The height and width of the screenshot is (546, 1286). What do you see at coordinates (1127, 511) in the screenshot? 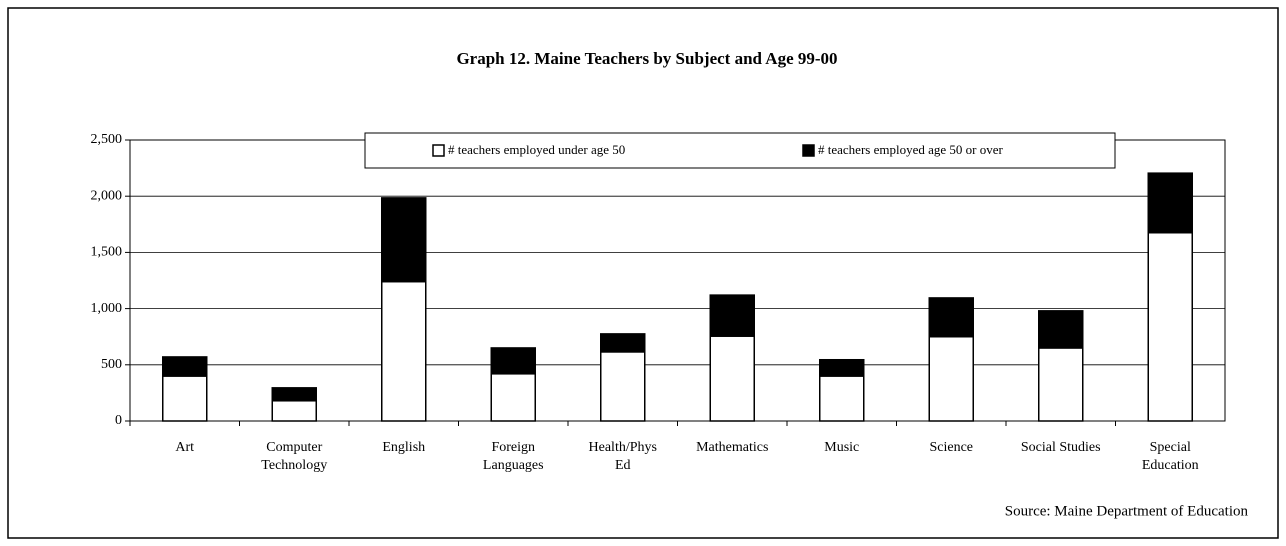
I see `source: Source: Maine Department of Education` at bounding box center [1127, 511].